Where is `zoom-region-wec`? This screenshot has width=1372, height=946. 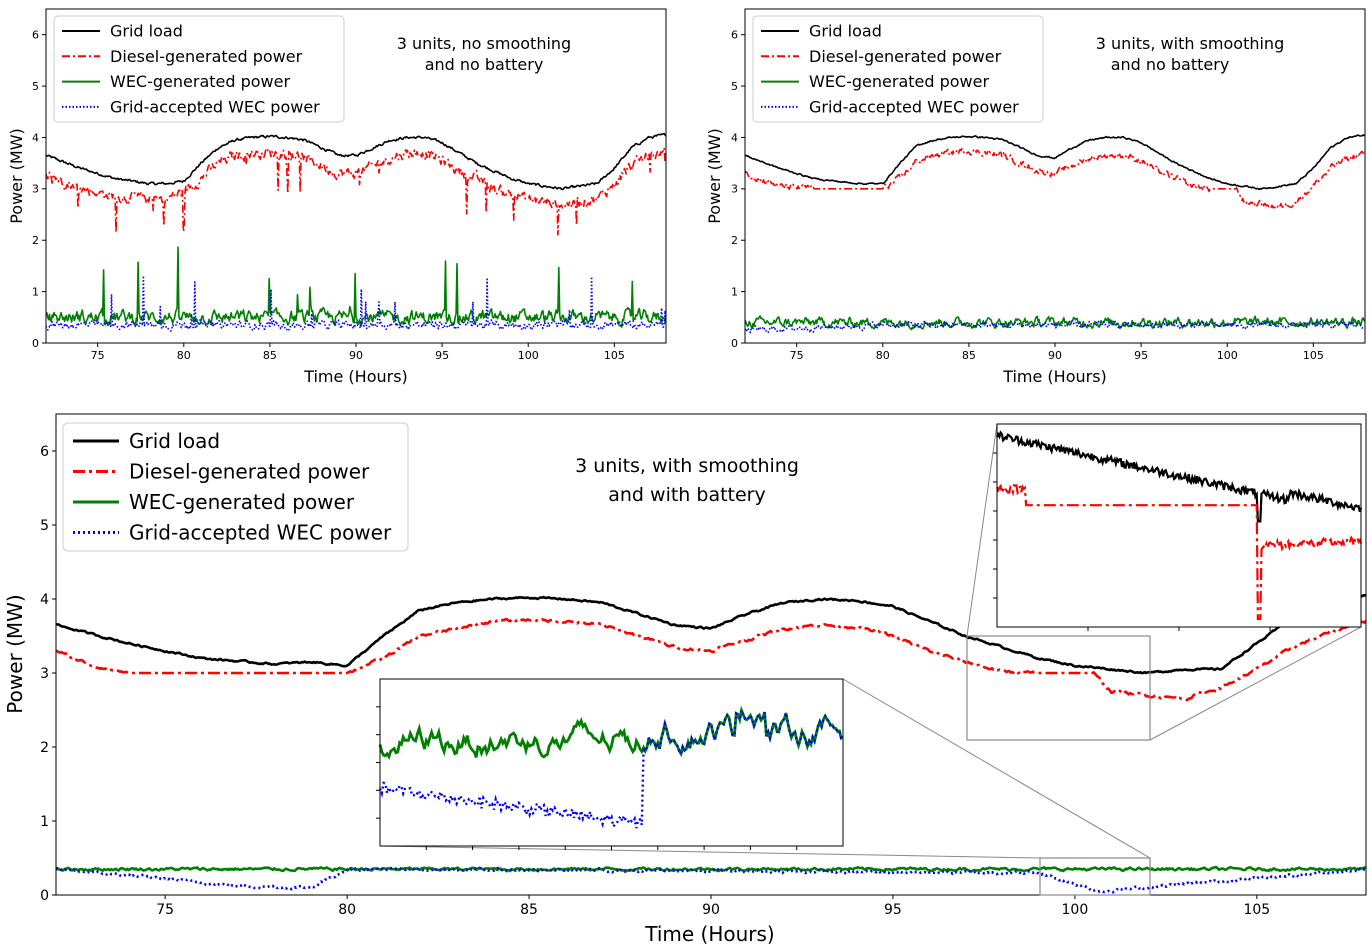
zoom-region-wec is located at coordinates (1095, 876).